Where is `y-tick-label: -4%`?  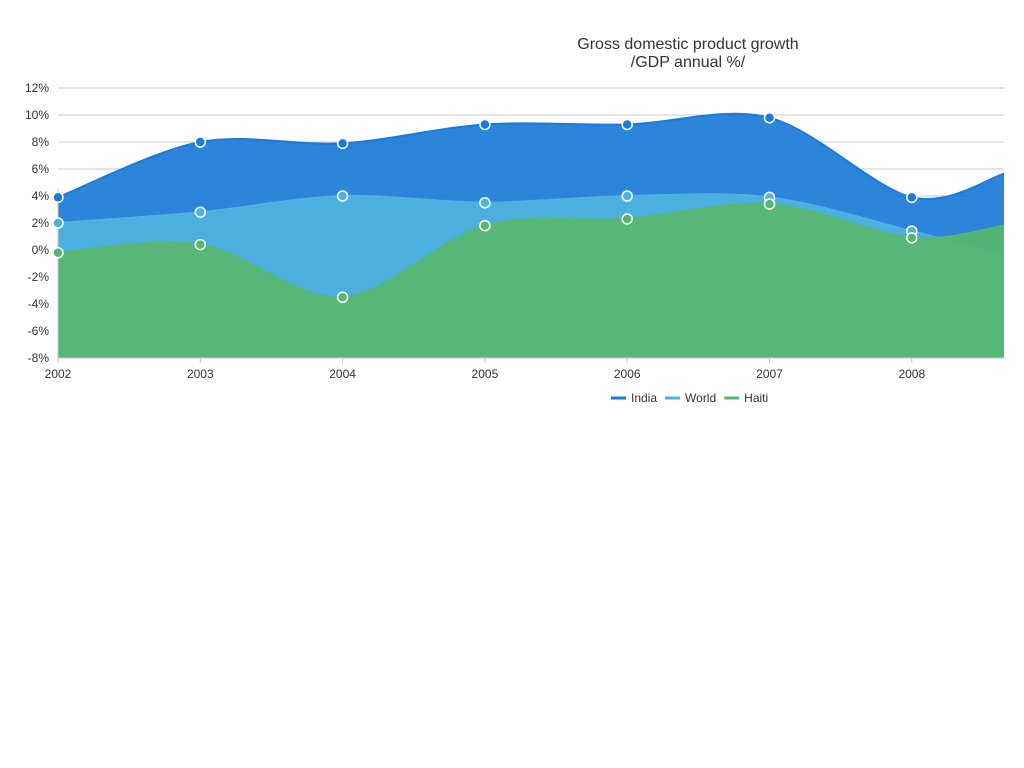
y-tick-label: -4% is located at coordinates (39, 304).